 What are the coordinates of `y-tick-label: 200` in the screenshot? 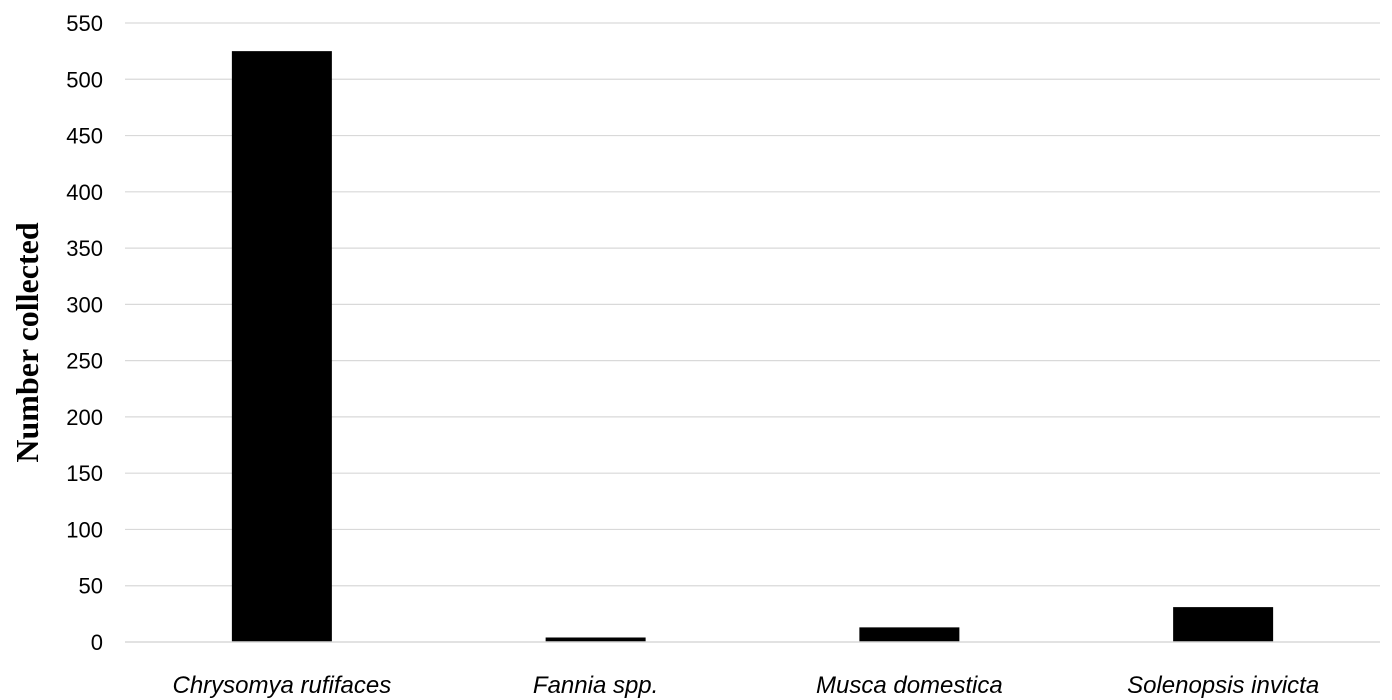 It's located at (84, 417).